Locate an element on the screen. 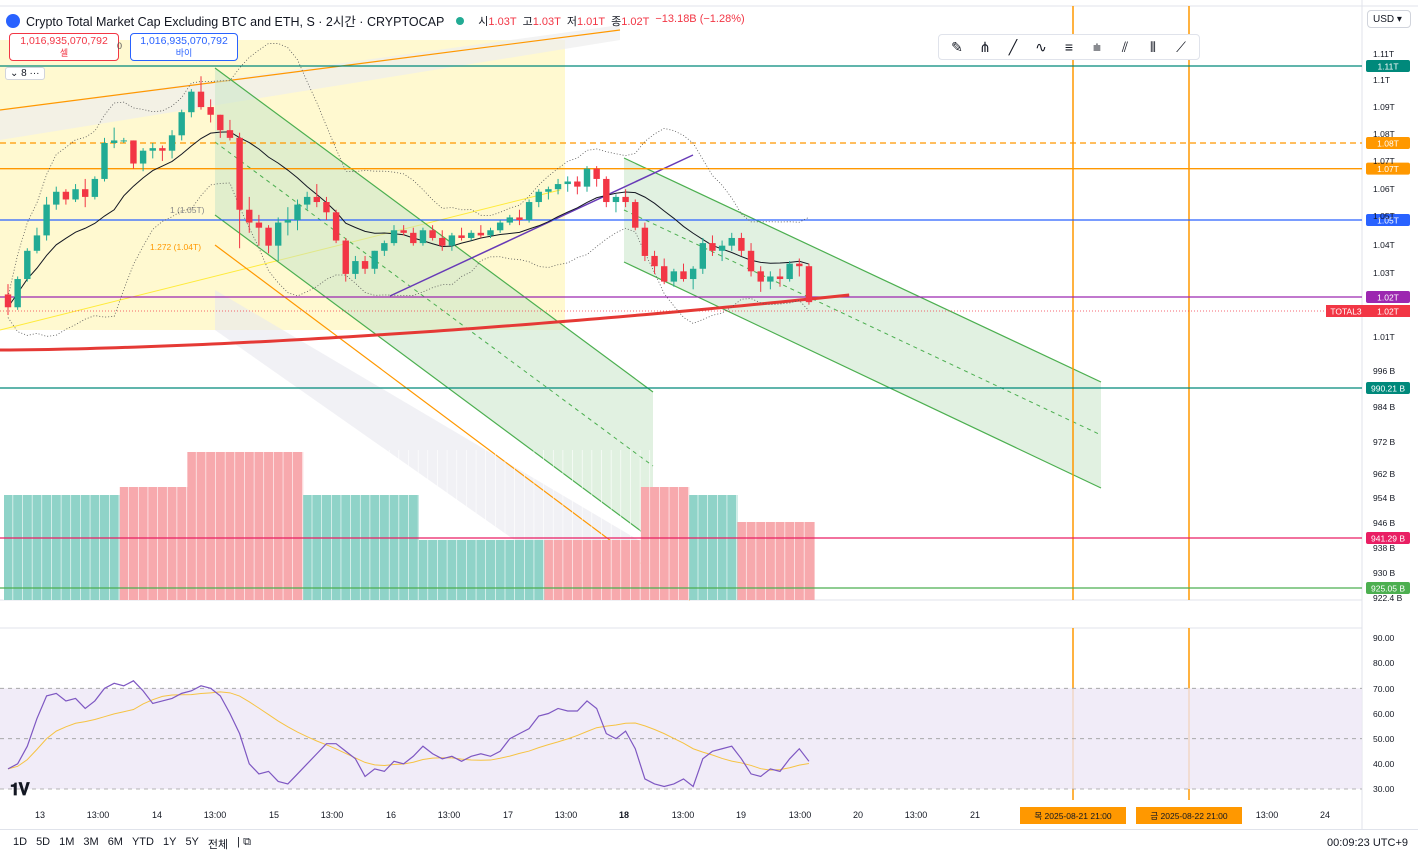 The height and width of the screenshot is (856, 1418). x-tick-6: 16 is located at coordinates (391, 815).